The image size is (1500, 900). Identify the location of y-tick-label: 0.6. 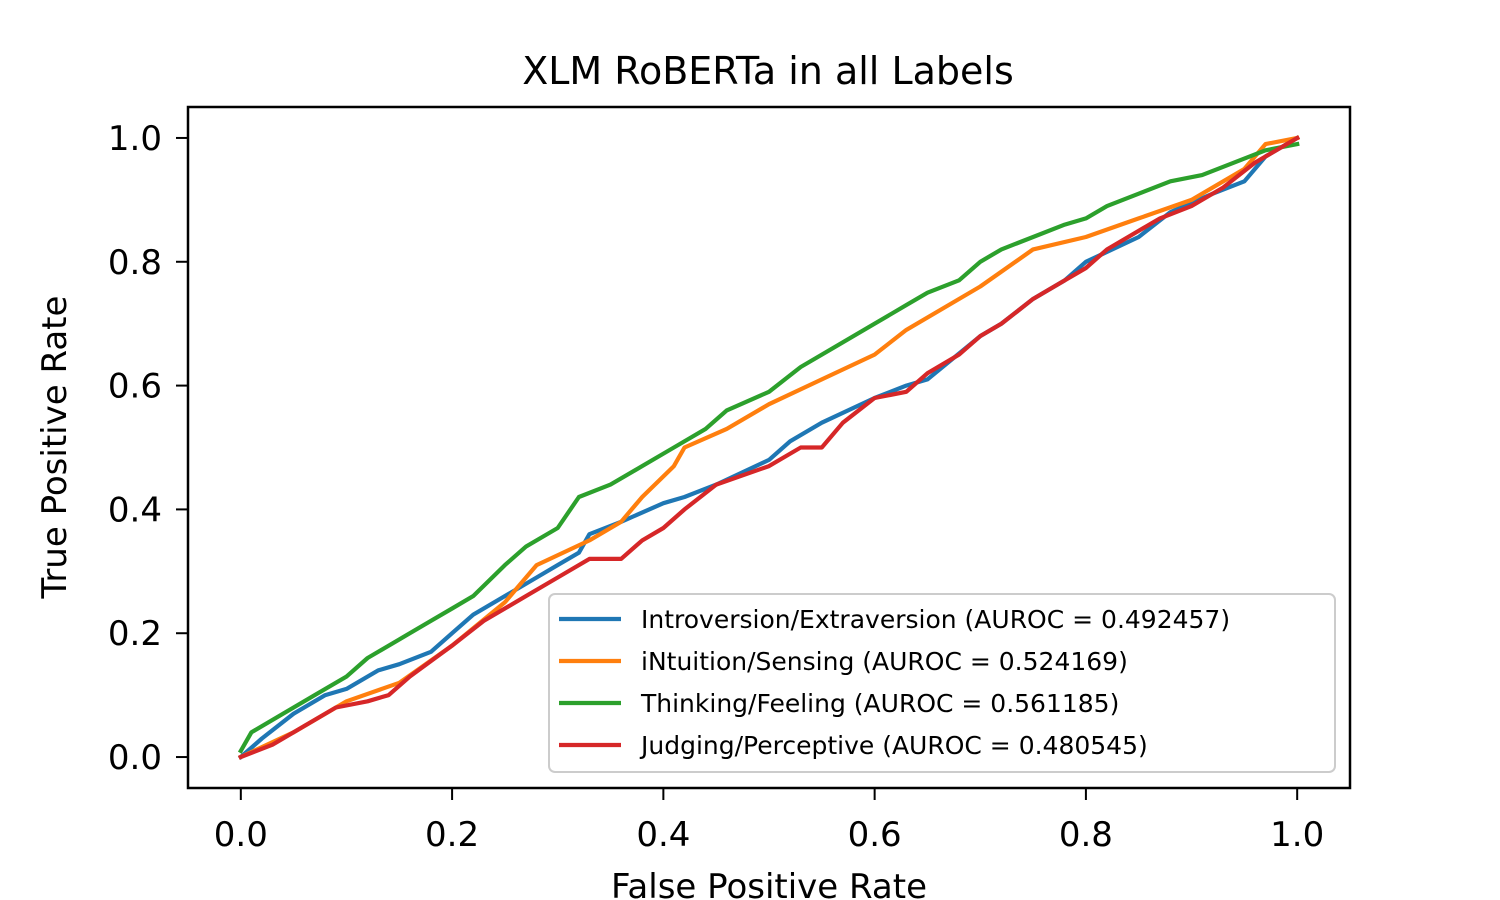
(135, 387).